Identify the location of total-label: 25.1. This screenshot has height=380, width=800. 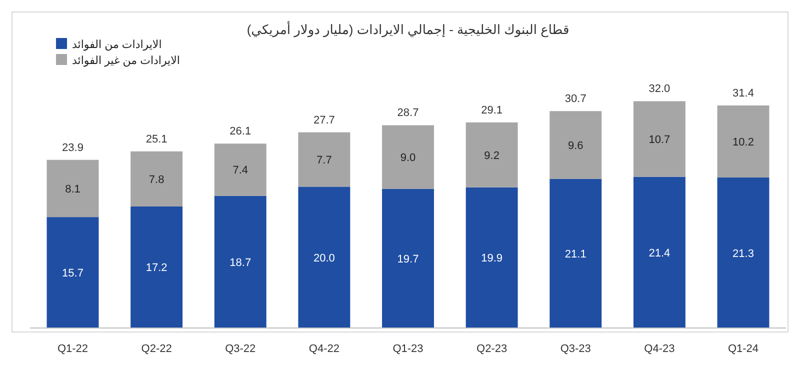
(157, 139).